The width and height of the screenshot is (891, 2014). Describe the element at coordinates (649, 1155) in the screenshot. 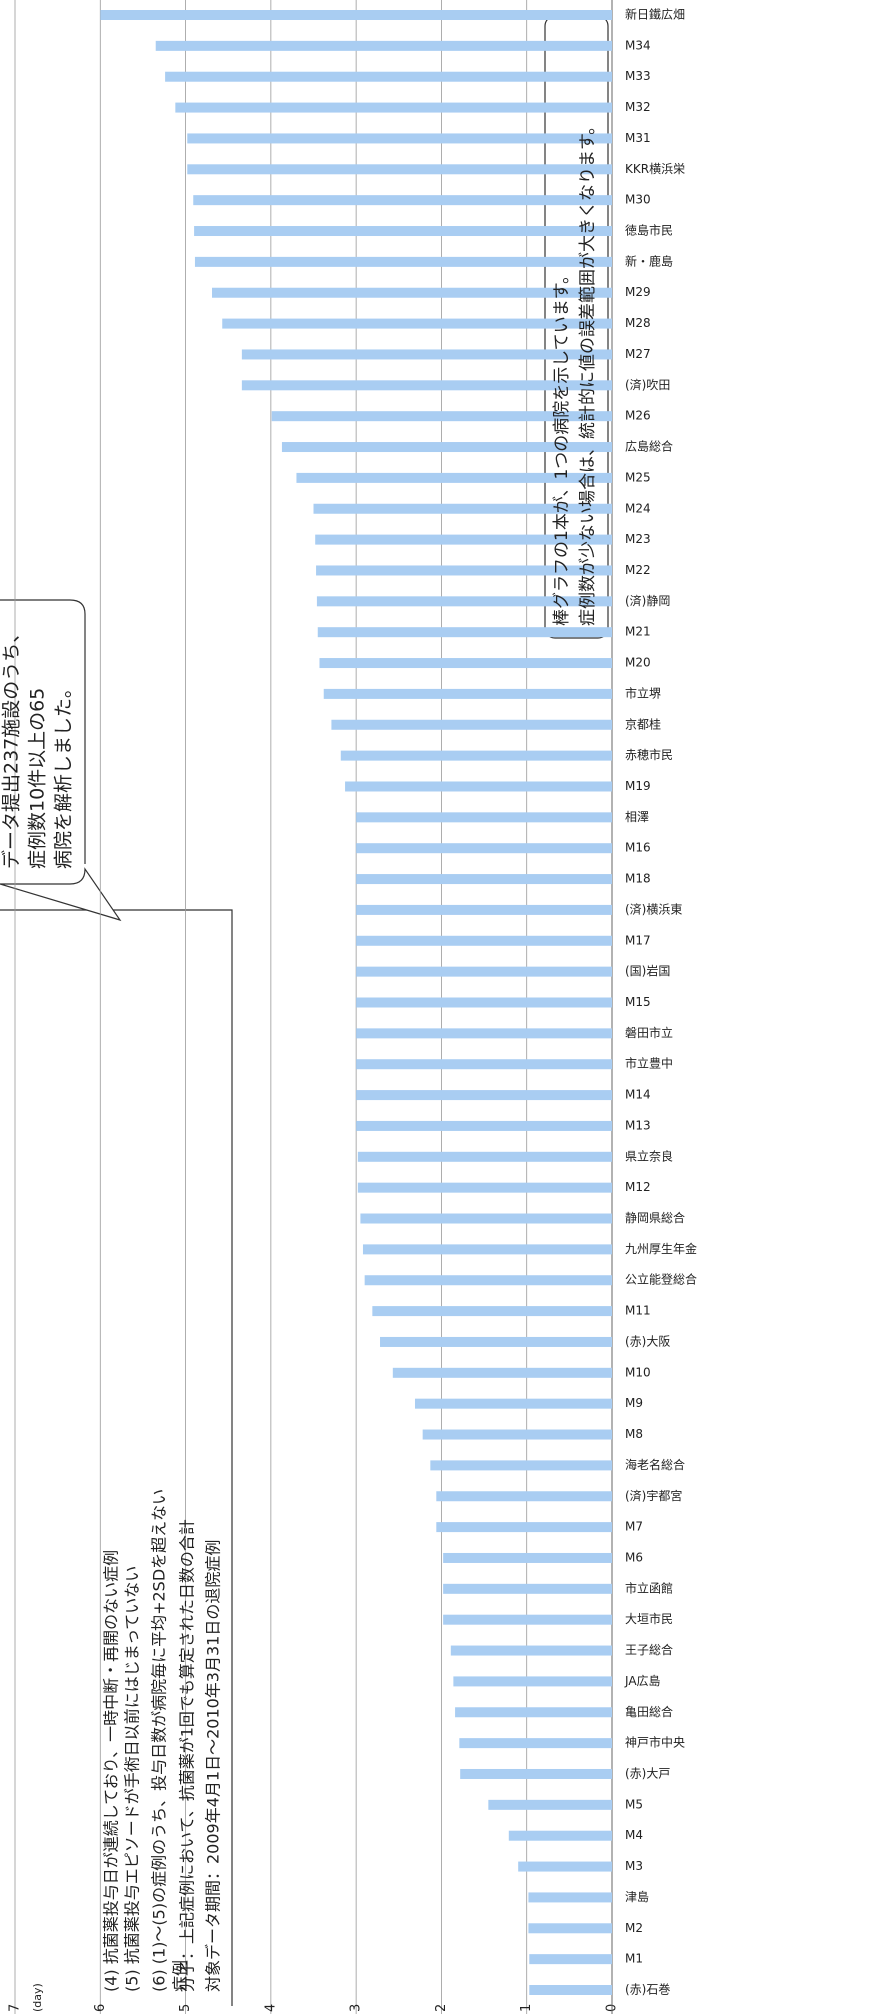

I see `x-tick-label: 県立奈良` at that location.